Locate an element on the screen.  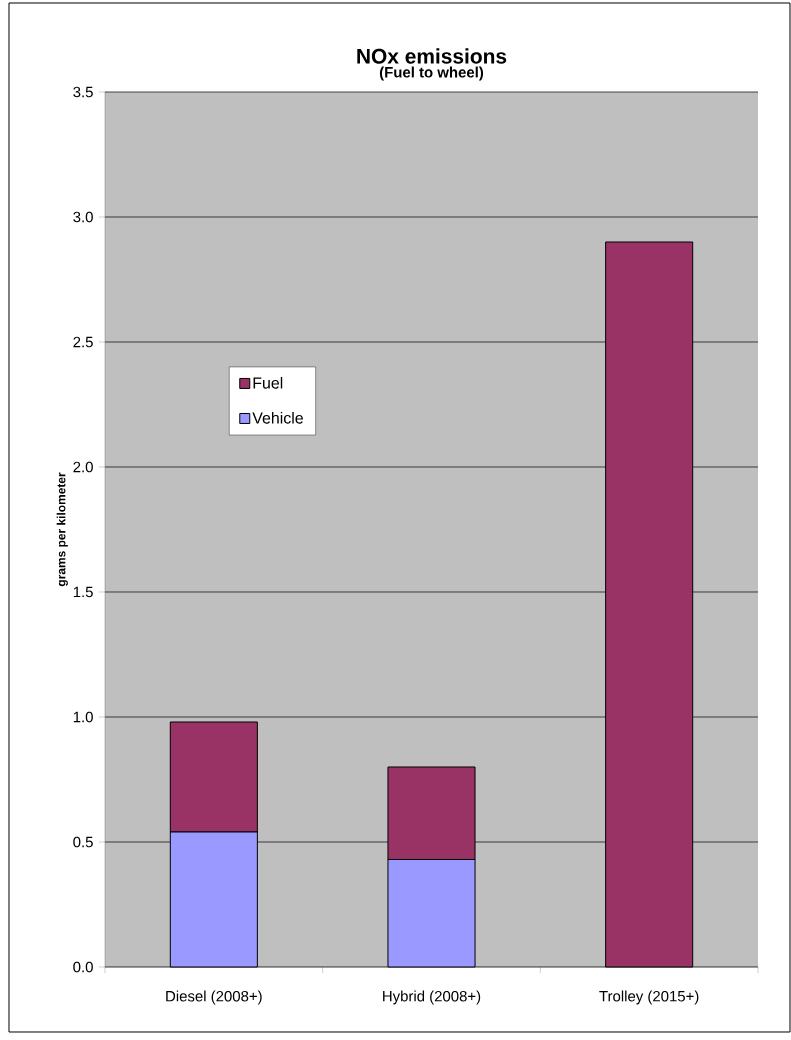
y-tick-label: 2.0 is located at coordinates (83, 467).